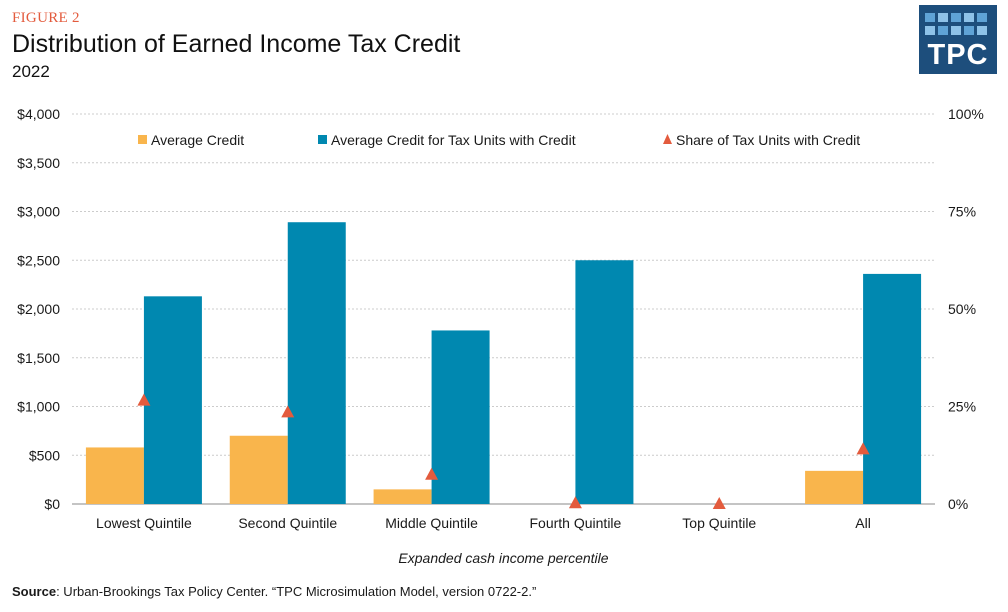  Describe the element at coordinates (719, 523) in the screenshot. I see `x-tick-label: Top Quintile` at that location.